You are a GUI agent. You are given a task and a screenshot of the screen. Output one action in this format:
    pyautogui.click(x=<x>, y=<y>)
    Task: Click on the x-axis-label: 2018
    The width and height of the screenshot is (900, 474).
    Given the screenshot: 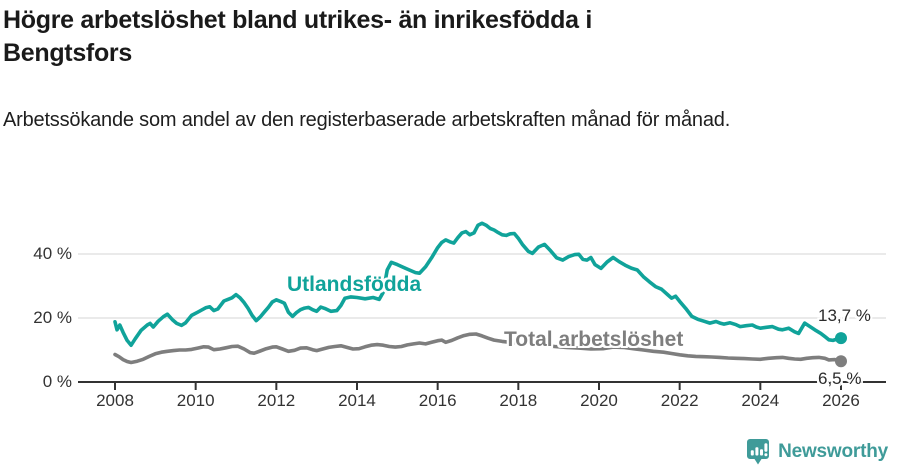 What is the action you would take?
    pyautogui.click(x=518, y=400)
    